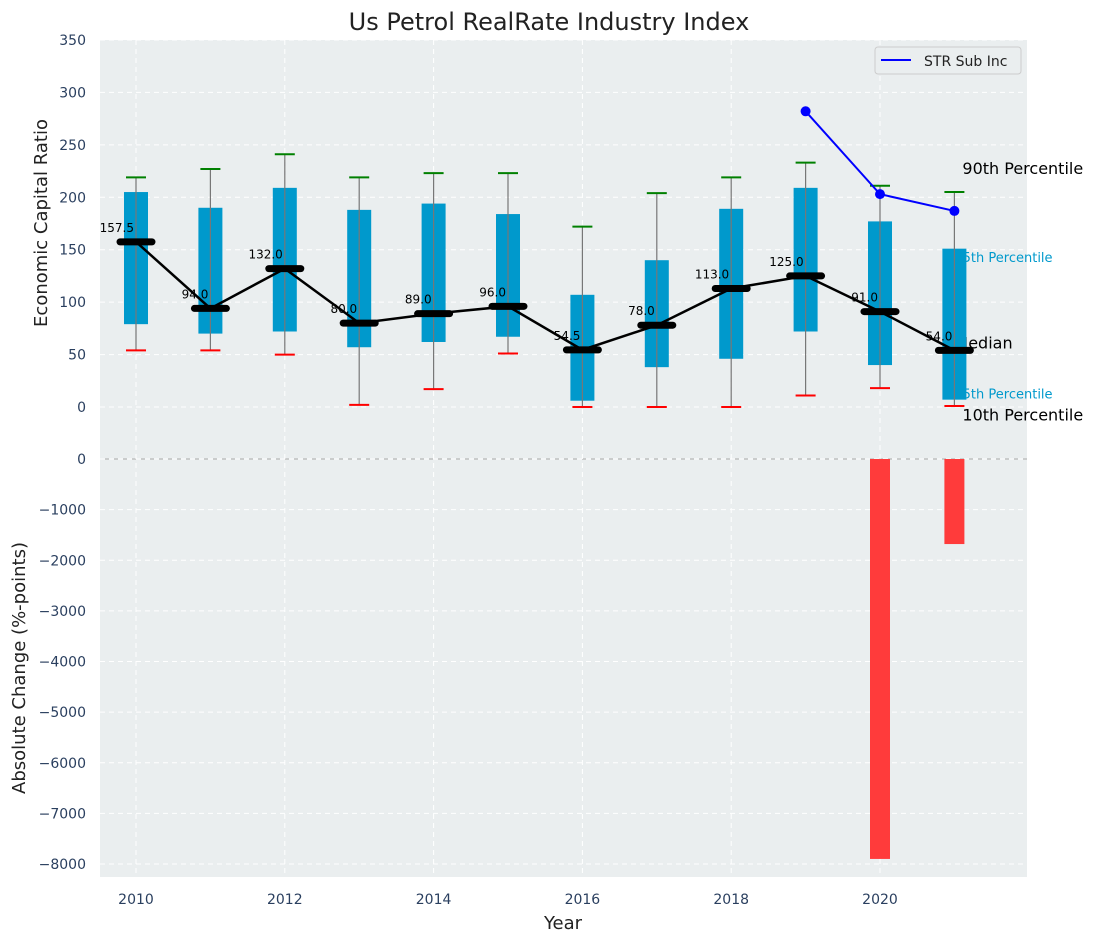 This screenshot has height=942, width=1098. What do you see at coordinates (72, 41) in the screenshot?
I see `top-y-tick-label: 350` at bounding box center [72, 41].